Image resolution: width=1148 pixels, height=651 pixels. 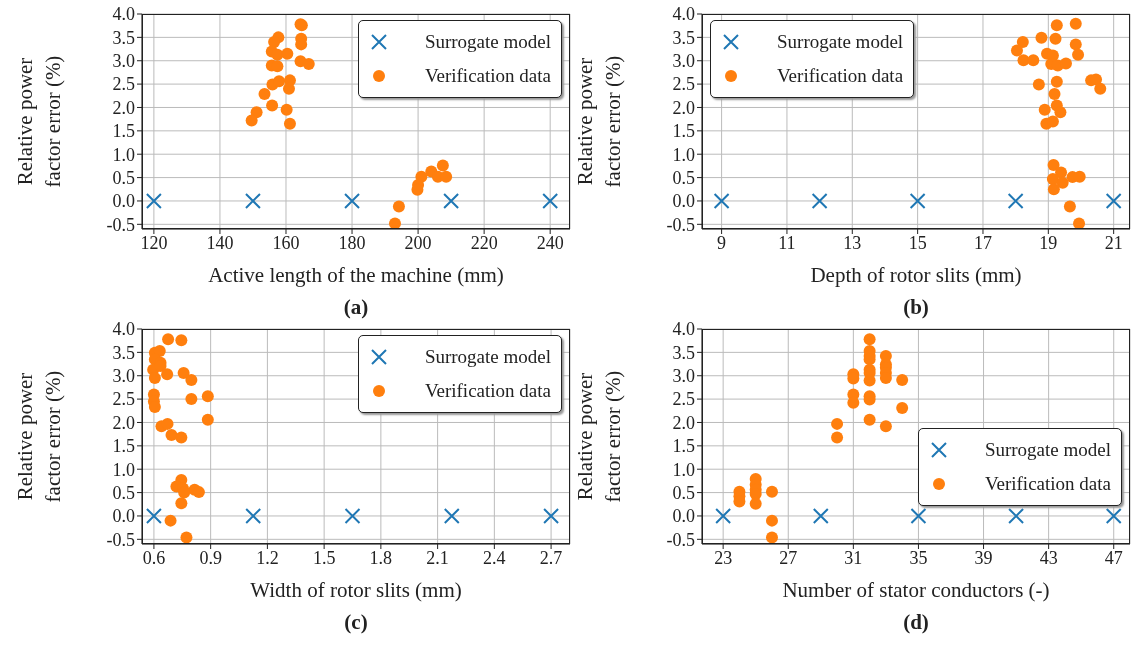 What do you see at coordinates (853, 557) in the screenshot?
I see `x-tick-label: 31` at bounding box center [853, 557].